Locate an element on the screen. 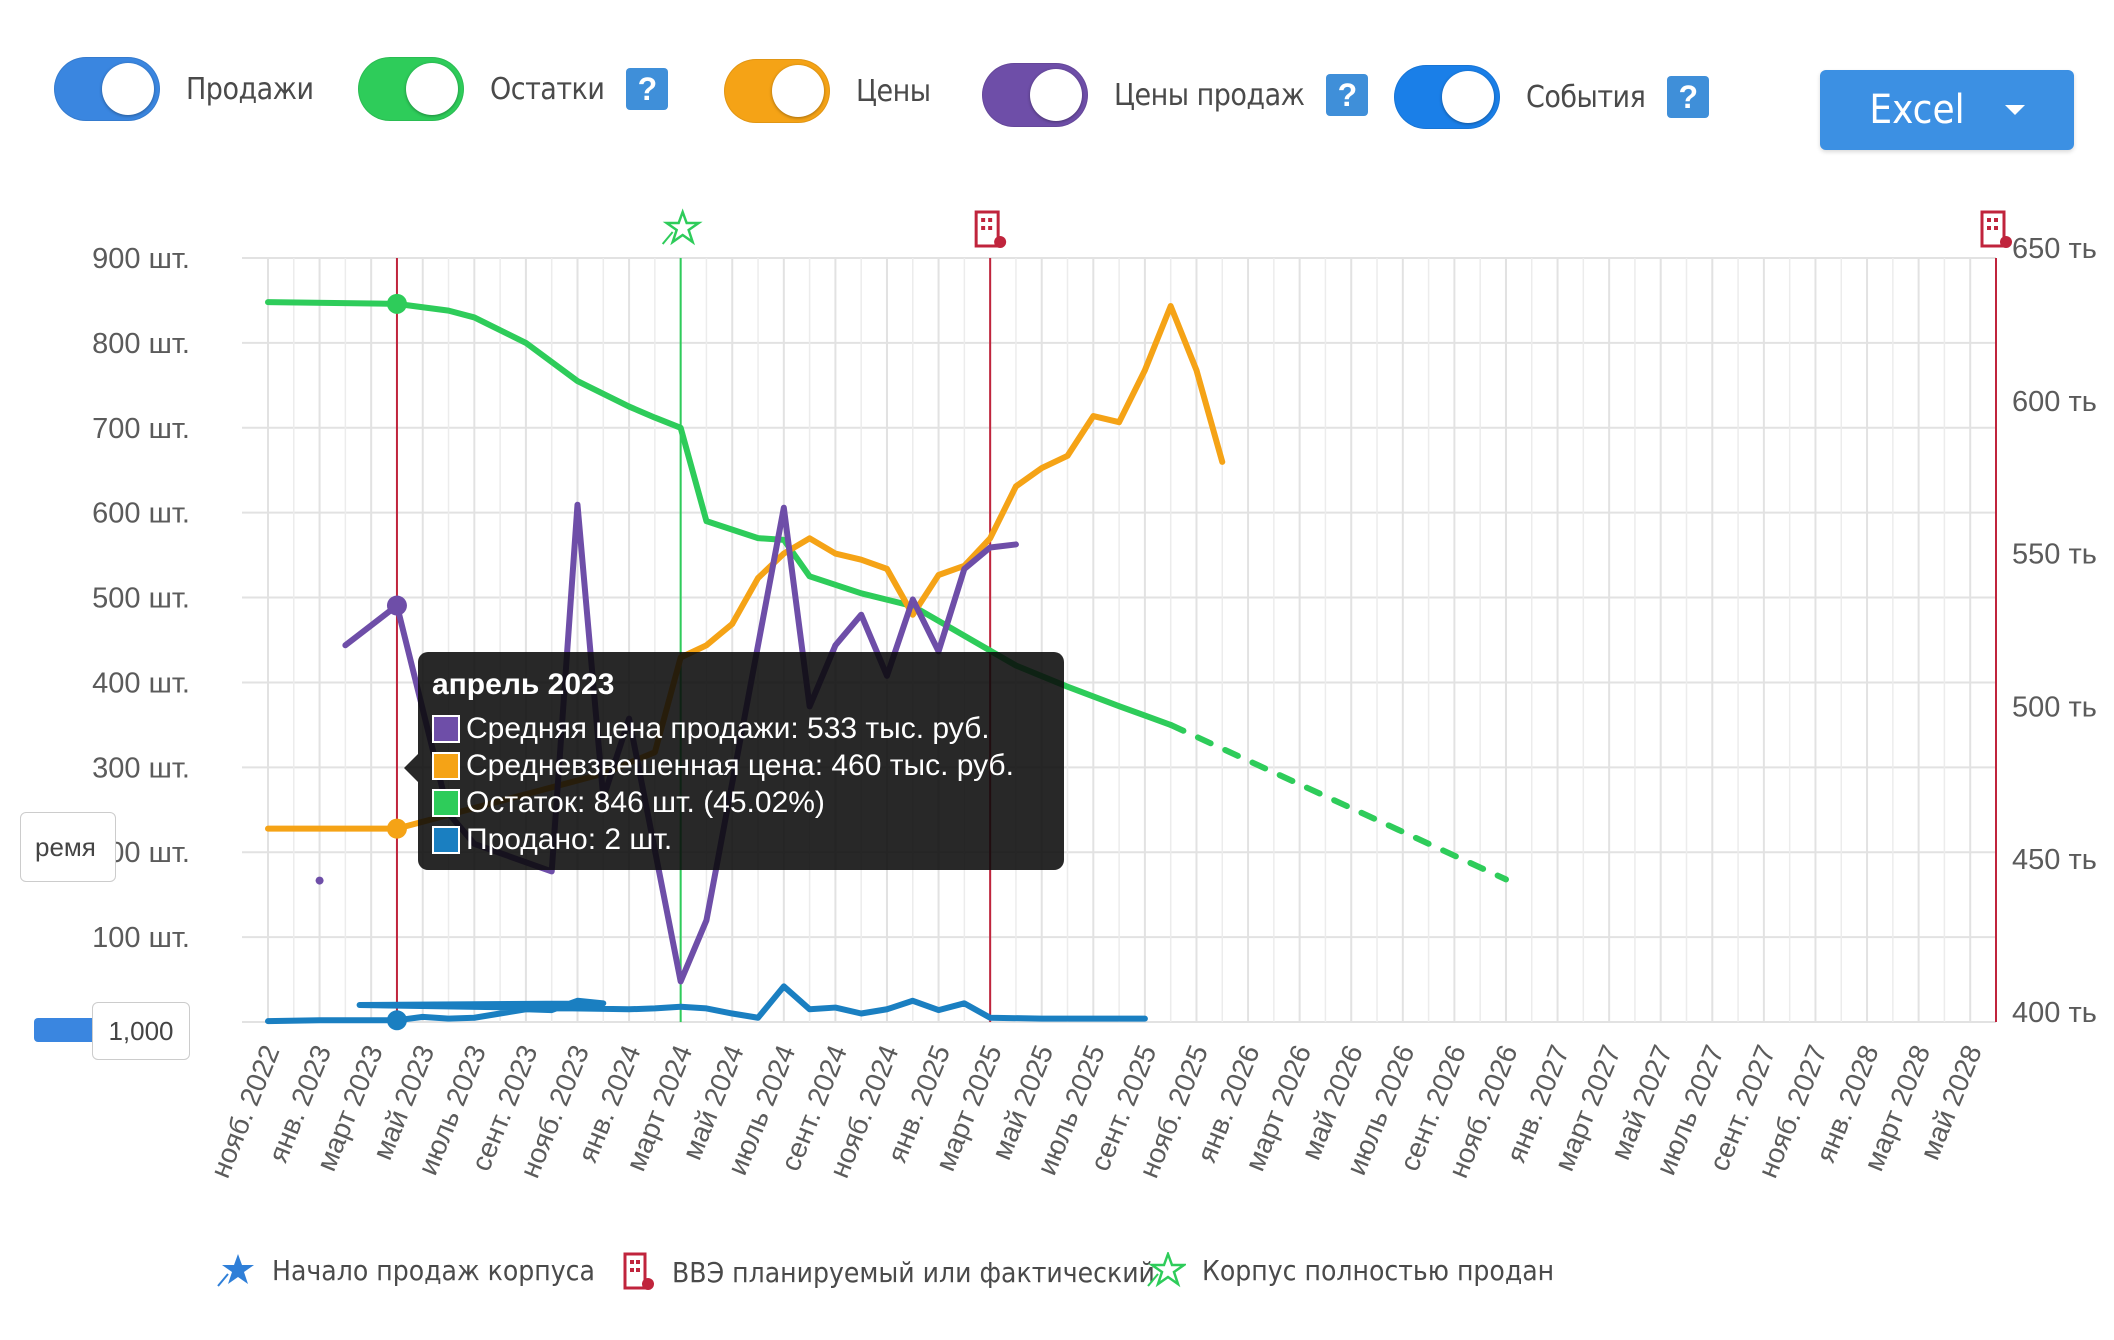 The image size is (2114, 1340). time-label: ремя is located at coordinates (65, 846).